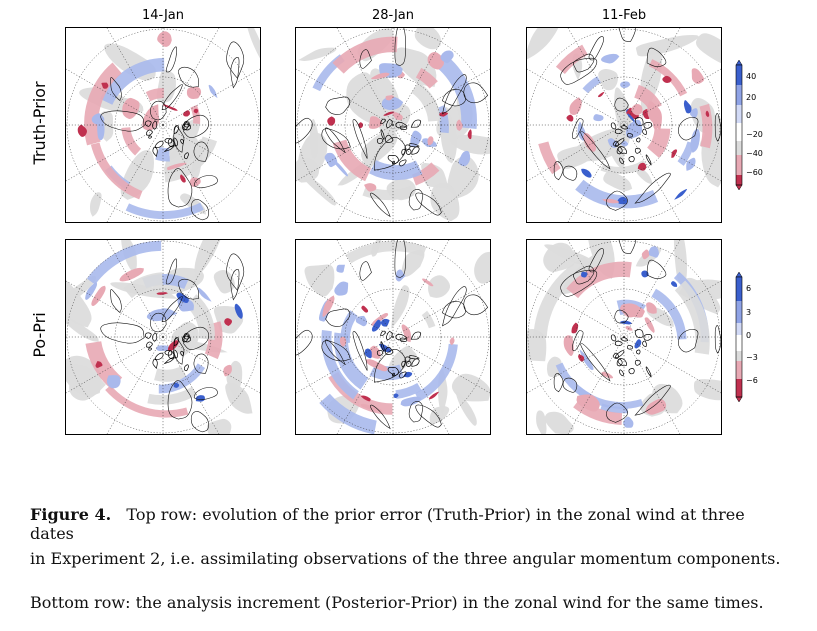 The height and width of the screenshot is (631, 817). Describe the element at coordinates (71, 514) in the screenshot. I see `figure-label: Figure 4.` at that location.